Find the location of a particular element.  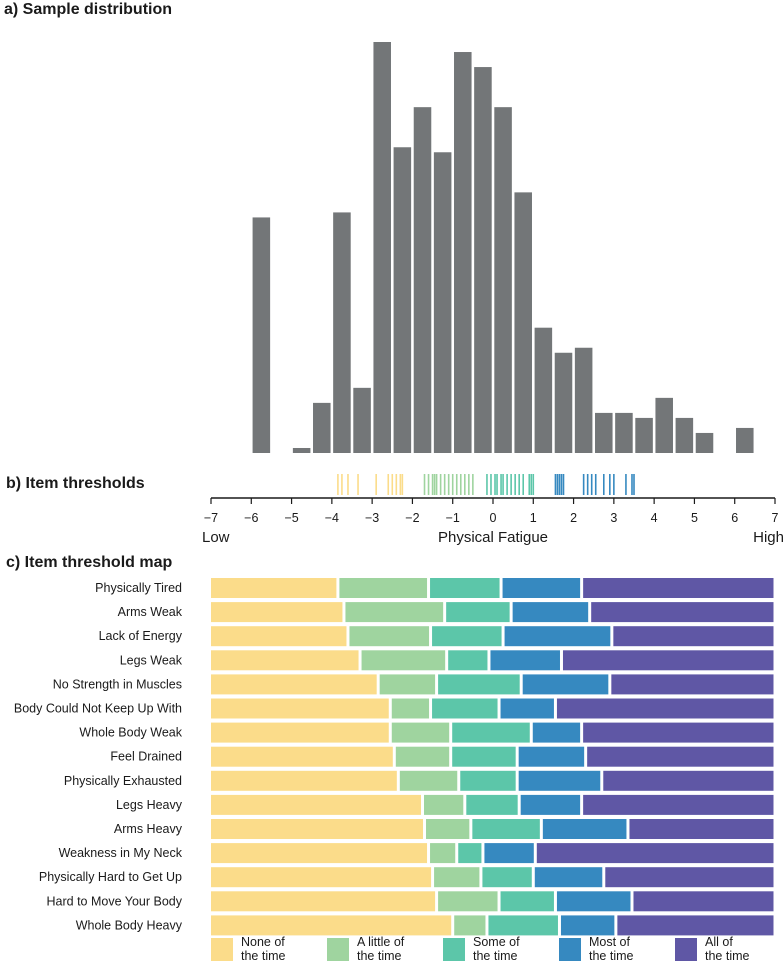

axis-tick-label: −6 is located at coordinates (251, 518).